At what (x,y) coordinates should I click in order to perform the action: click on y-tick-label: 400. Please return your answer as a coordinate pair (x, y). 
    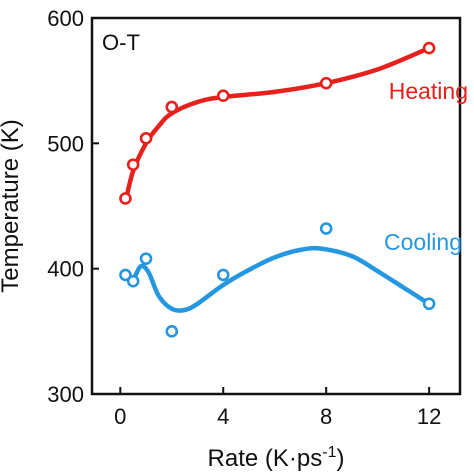
    Looking at the image, I should click on (65, 269).